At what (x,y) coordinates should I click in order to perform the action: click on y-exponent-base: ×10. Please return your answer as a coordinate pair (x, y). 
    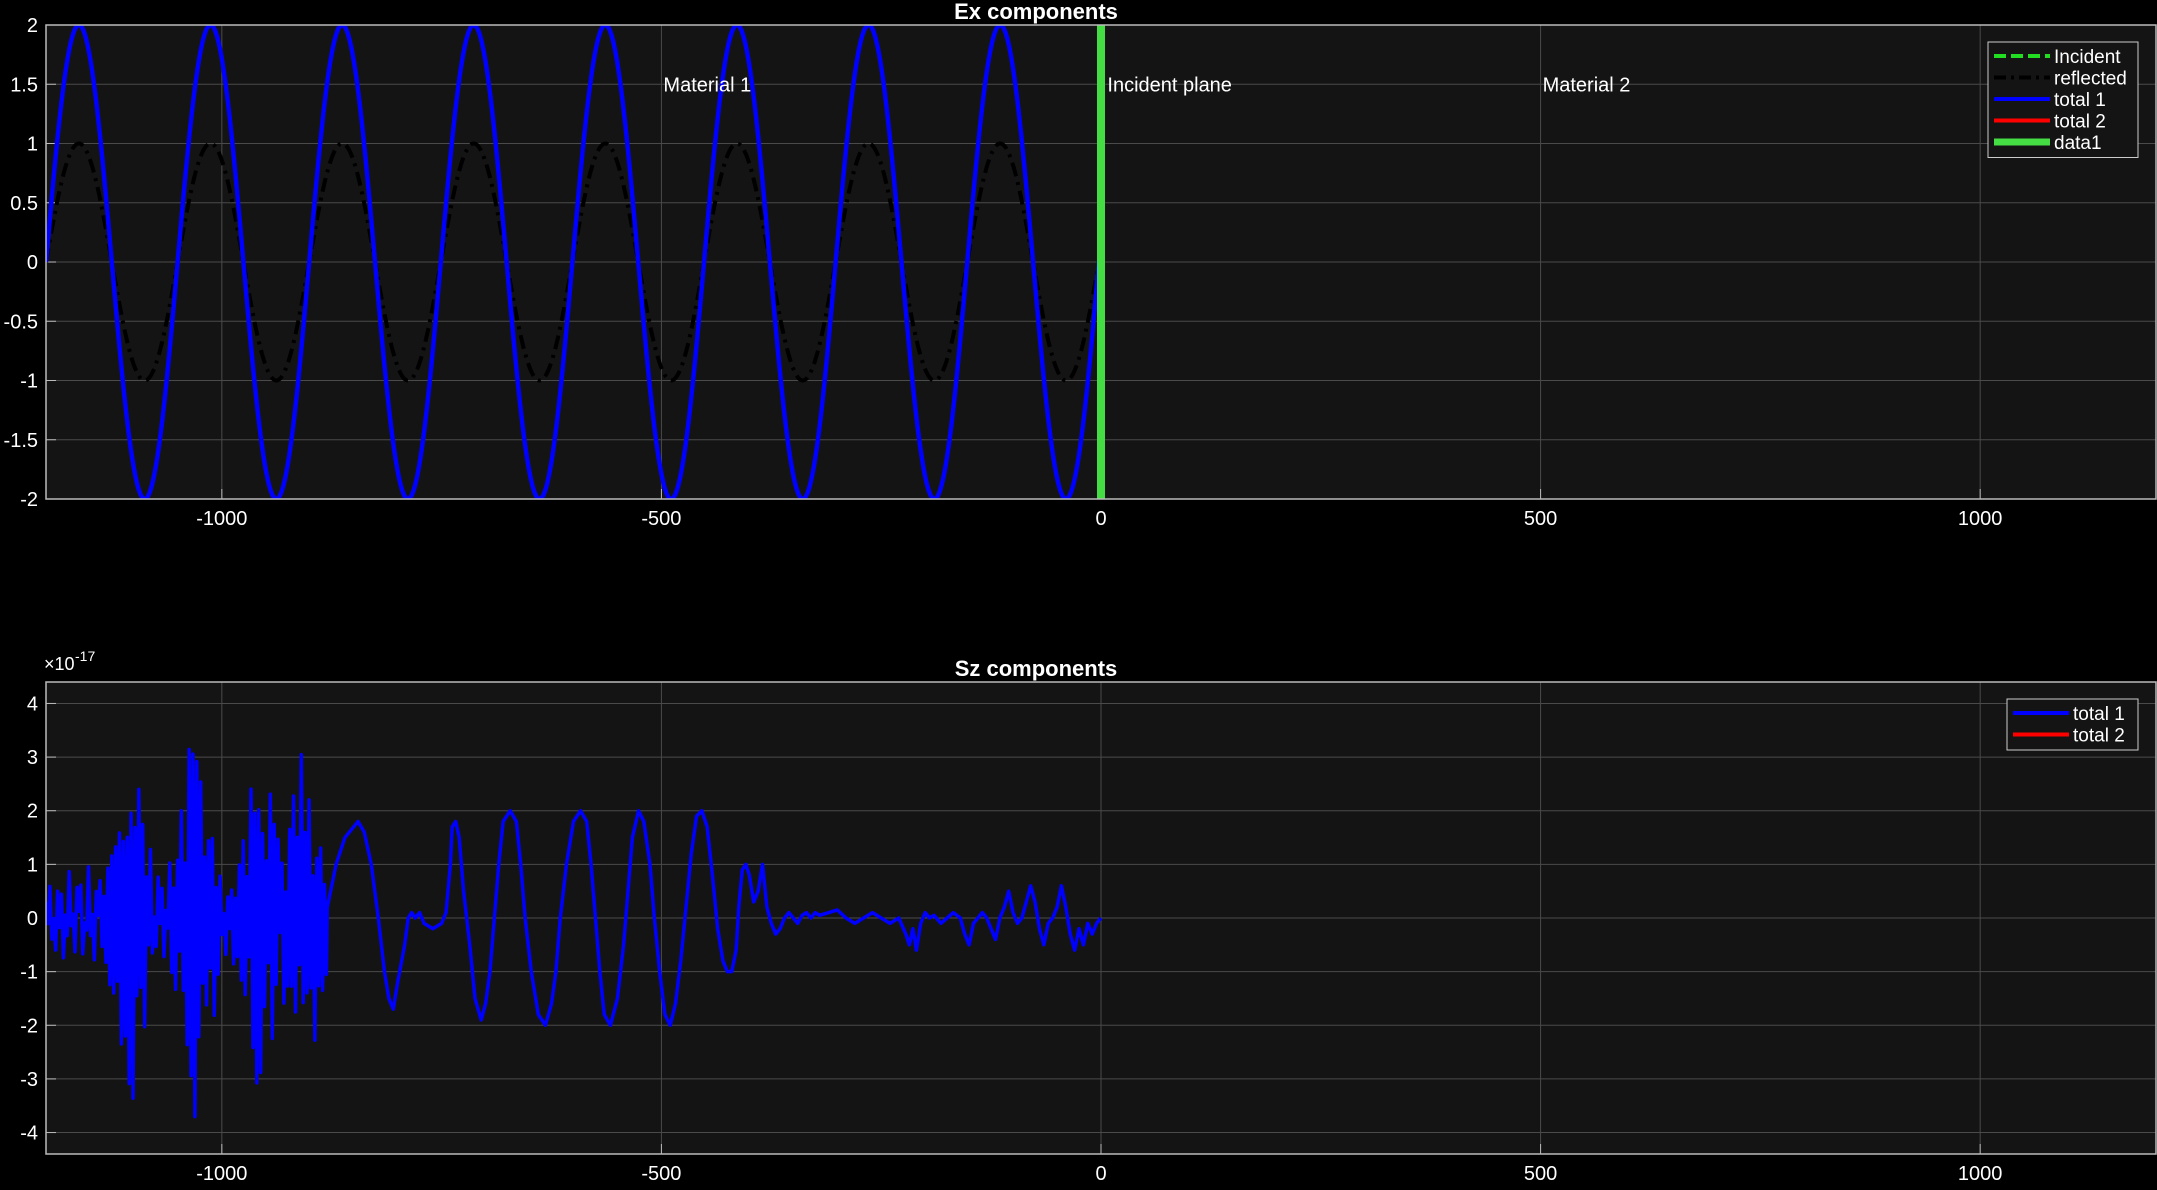
    Looking at the image, I should click on (59, 664).